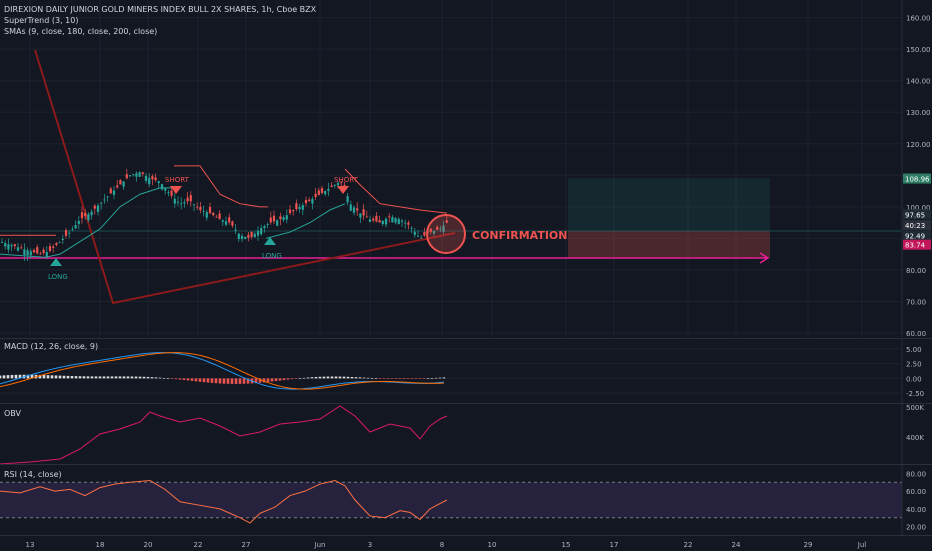  Describe the element at coordinates (519, 235) in the screenshot. I see `confirmation-label: CONFIRMATION` at that location.